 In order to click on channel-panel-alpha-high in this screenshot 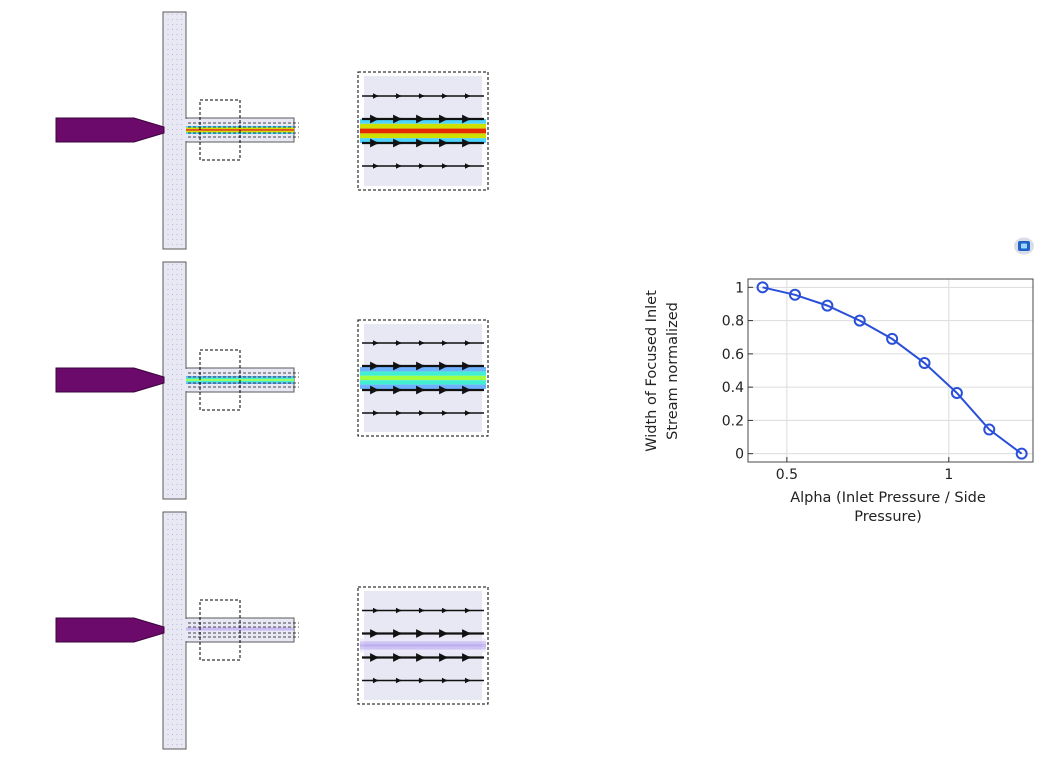, I will do `click(272, 130)`.